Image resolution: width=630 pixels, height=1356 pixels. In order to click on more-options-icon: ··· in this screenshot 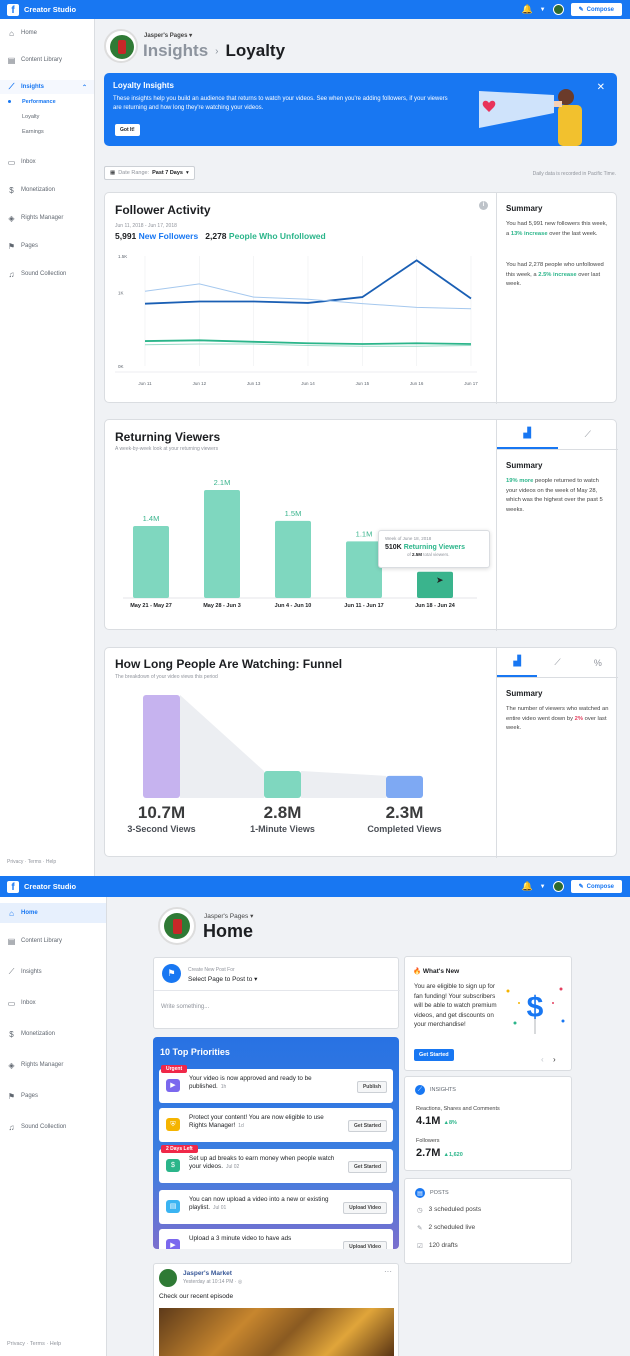, I will do `click(388, 1271)`.